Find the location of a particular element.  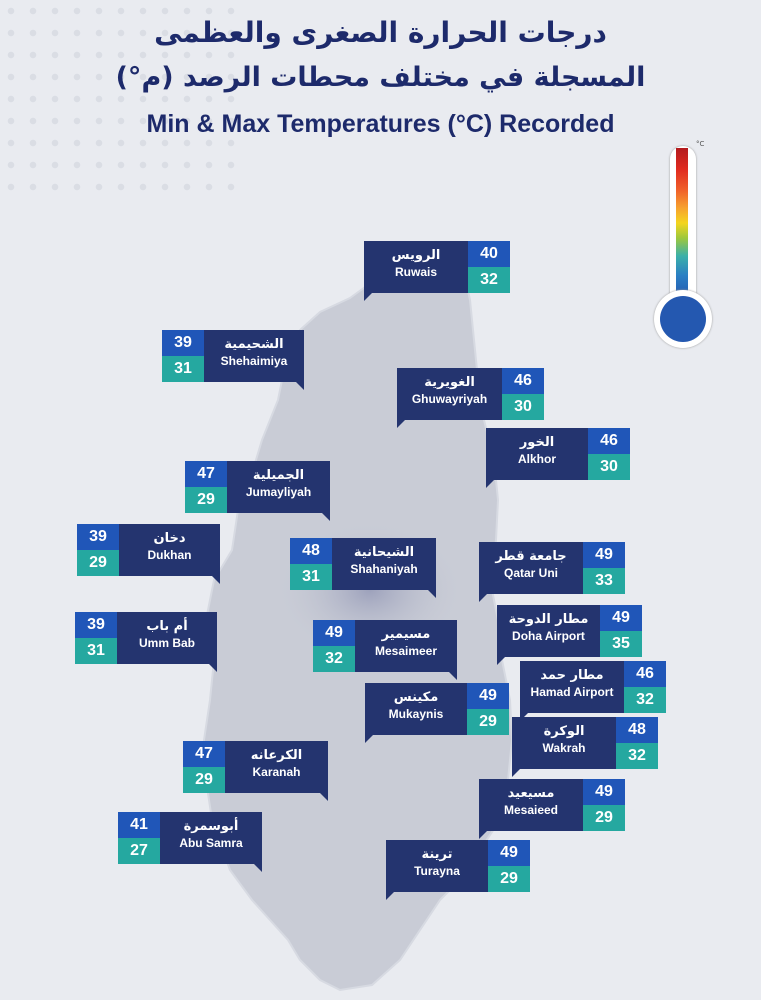

station-name-box: أبوسمرة Abu Samra is located at coordinates (211, 838).